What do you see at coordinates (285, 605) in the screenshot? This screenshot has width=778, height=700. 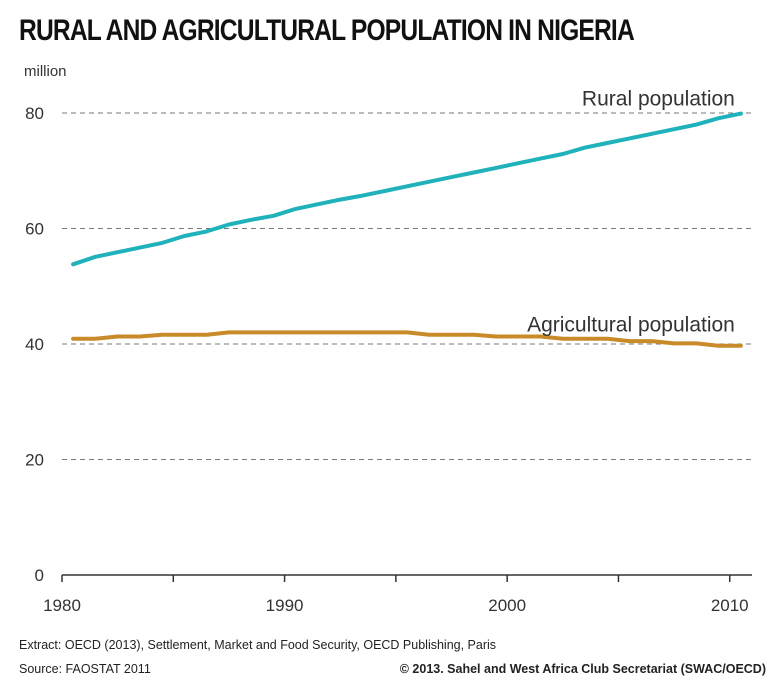 I see `x-tick-label-1990: 1990` at bounding box center [285, 605].